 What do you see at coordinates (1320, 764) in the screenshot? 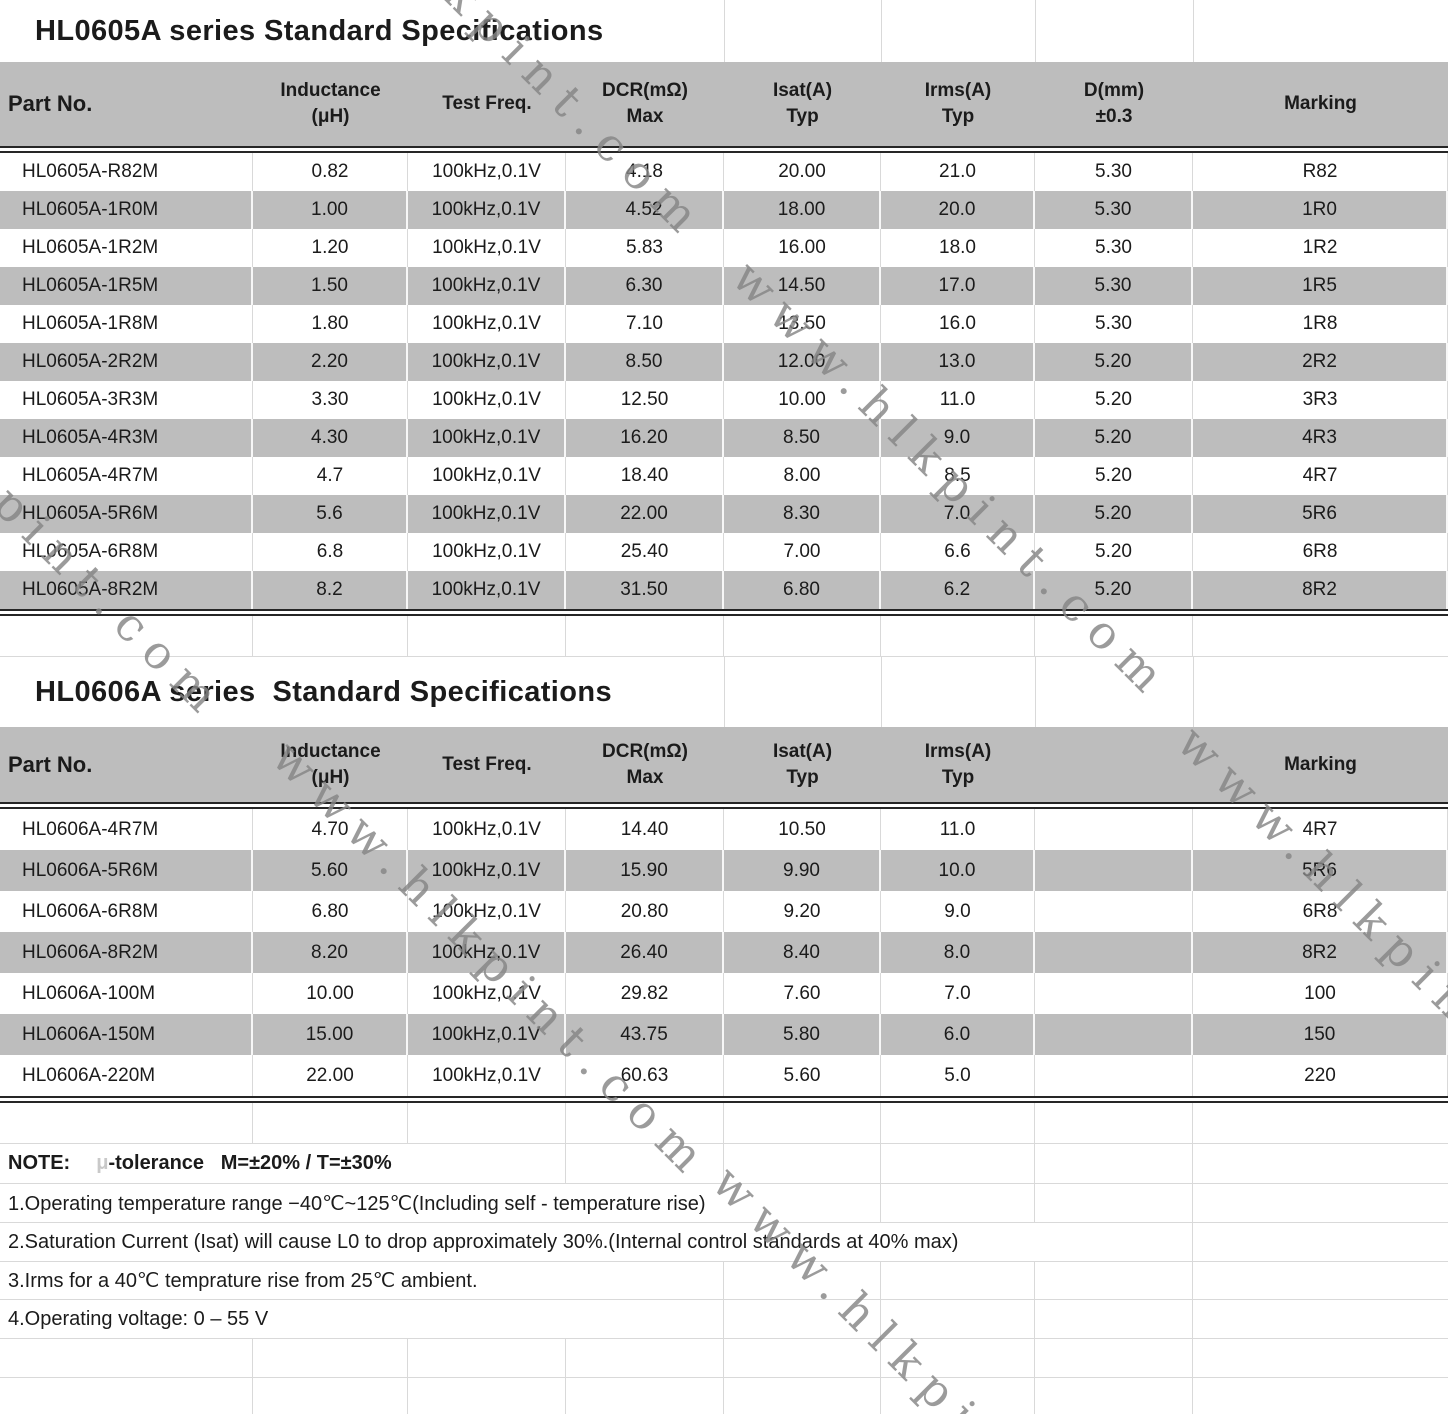
I see `header-line1: Marking` at bounding box center [1320, 764].